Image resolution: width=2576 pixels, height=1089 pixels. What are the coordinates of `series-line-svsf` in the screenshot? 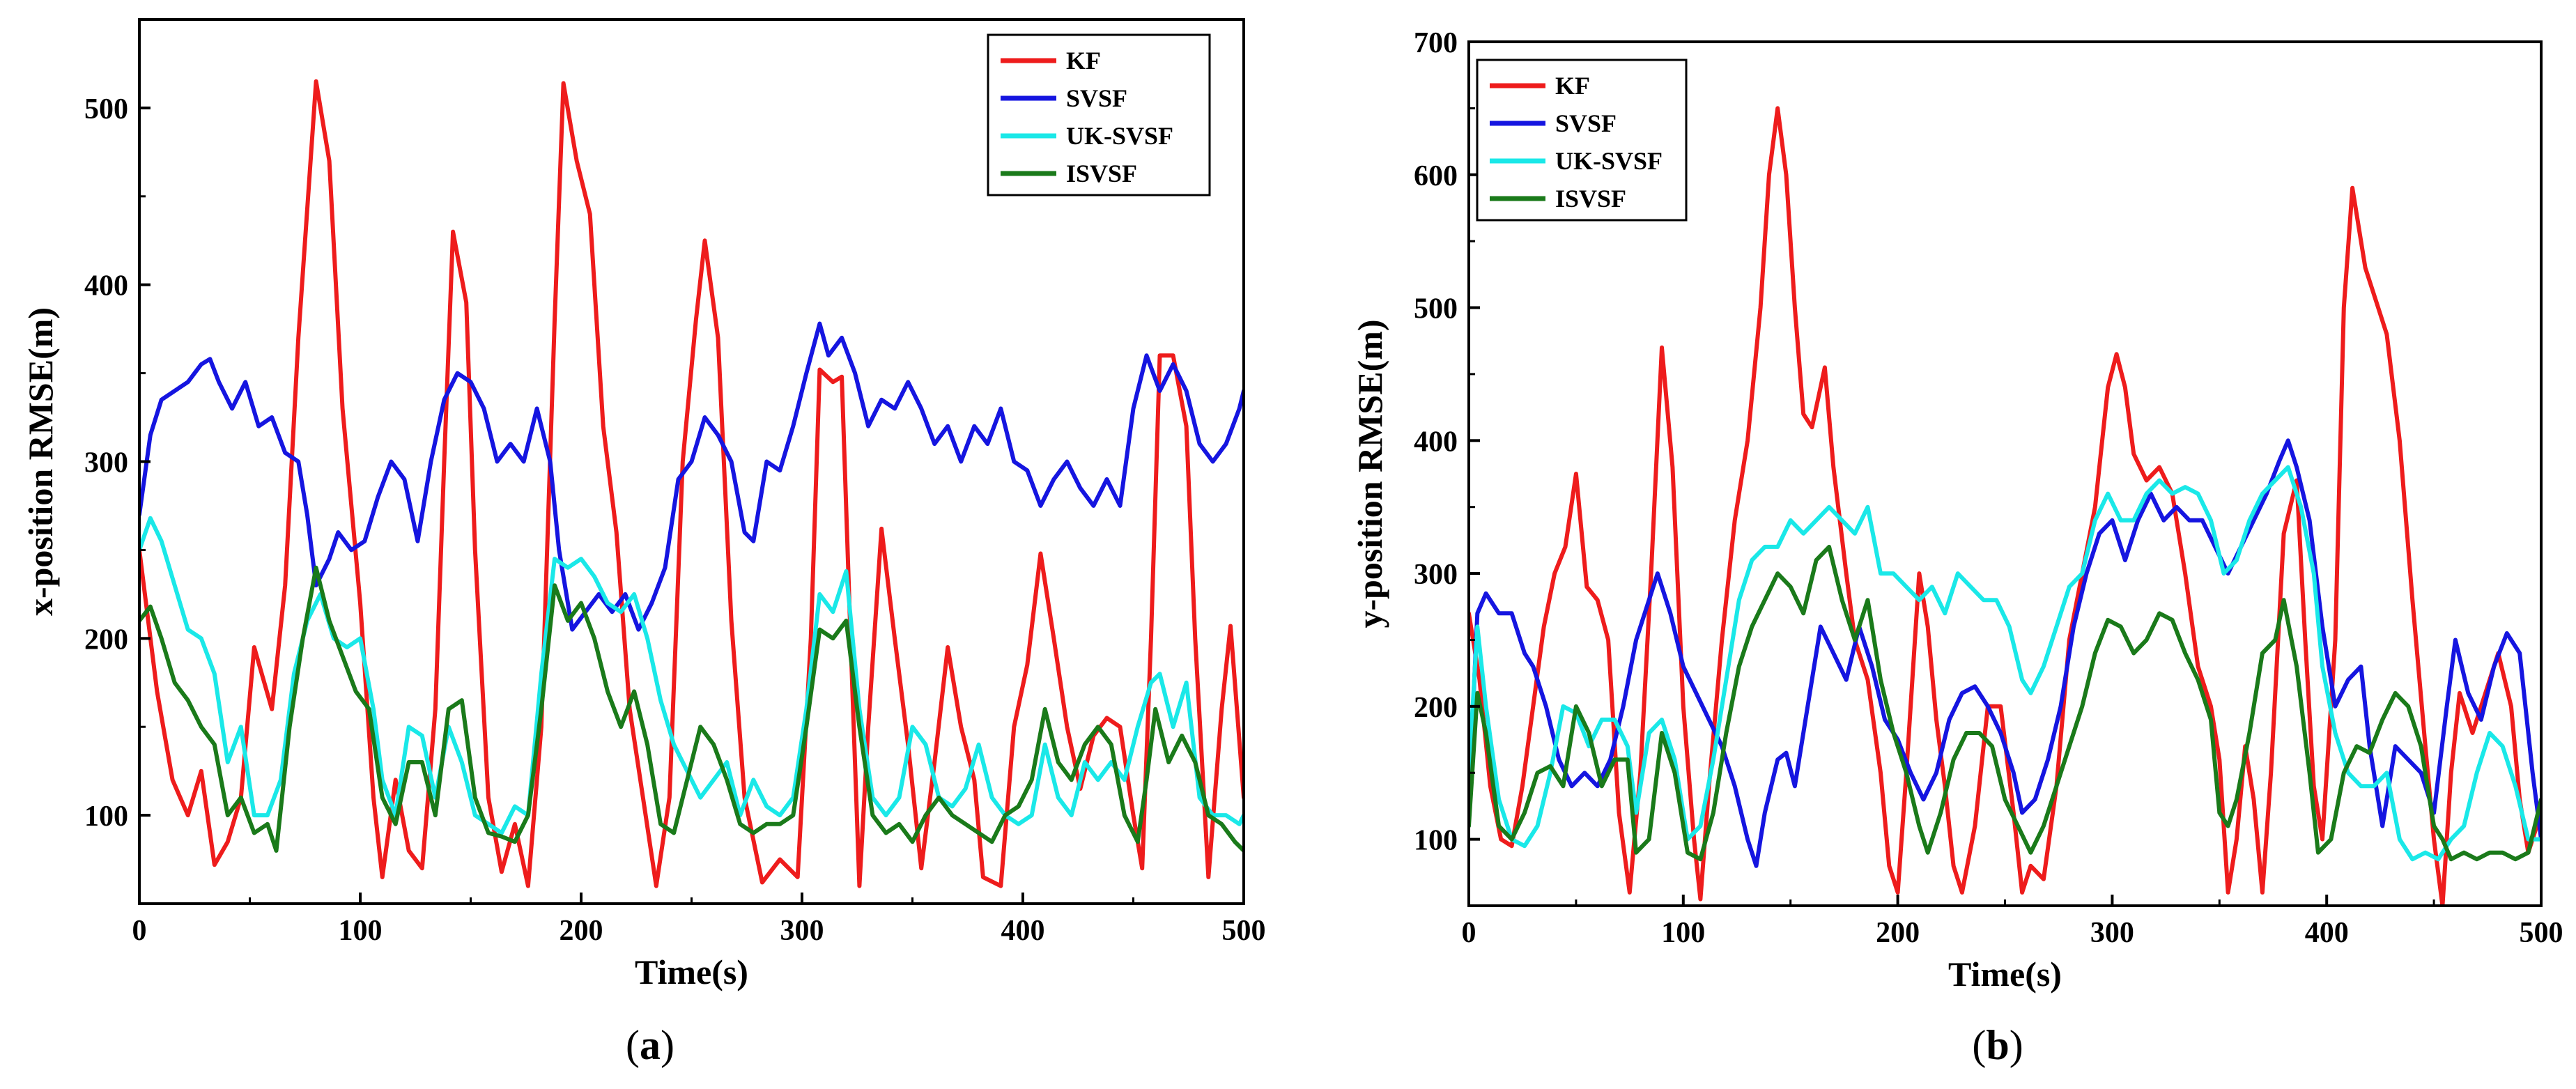 It's located at (691, 477).